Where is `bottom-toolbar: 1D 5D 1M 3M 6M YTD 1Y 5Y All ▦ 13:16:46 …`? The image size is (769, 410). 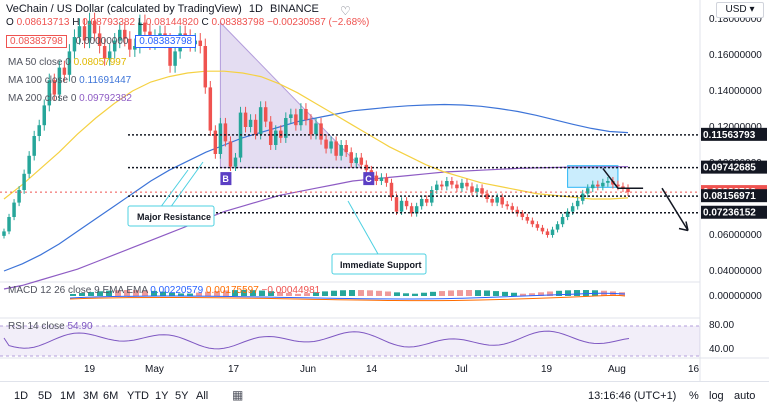
bottom-toolbar: 1D 5D 1M 3M 6M YTD 1Y 5Y All ▦ 13:16:46 … is located at coordinates (384, 395).